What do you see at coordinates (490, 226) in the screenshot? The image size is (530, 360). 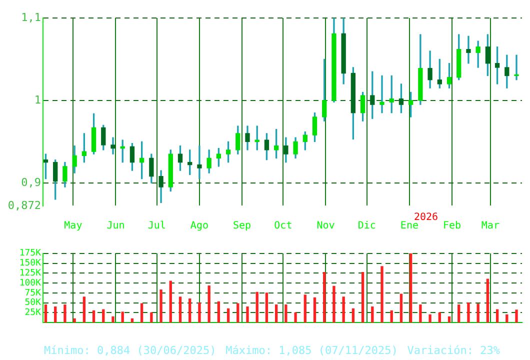 I see `x-tick-label: Mar` at bounding box center [490, 226].